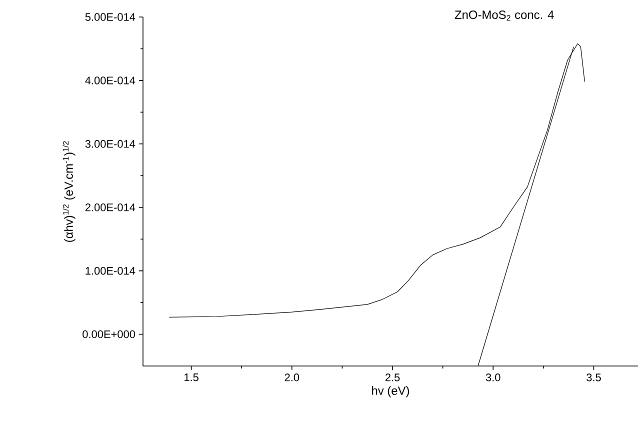 The height and width of the screenshot is (424, 638). Describe the element at coordinates (69, 191) in the screenshot. I see `y-axis-title: (αhv)$^{1/2}$ (eV.cm$^{-1}$)$^{1/2}$` at that location.